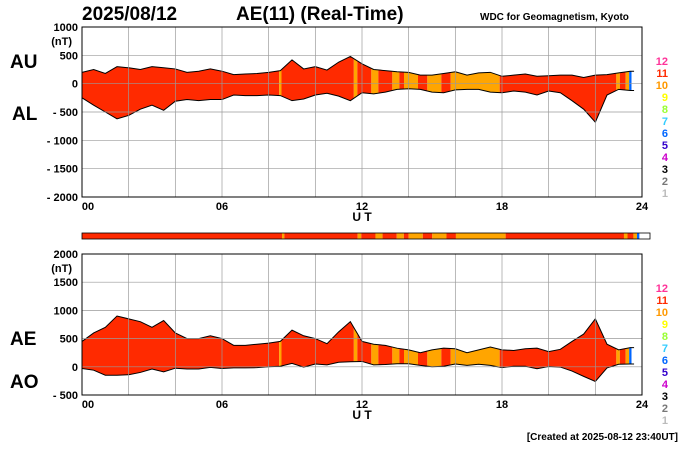  Describe the element at coordinates (554, 17) in the screenshot. I see `data-source: WDC for Geomagnetism, Kyoto` at that location.